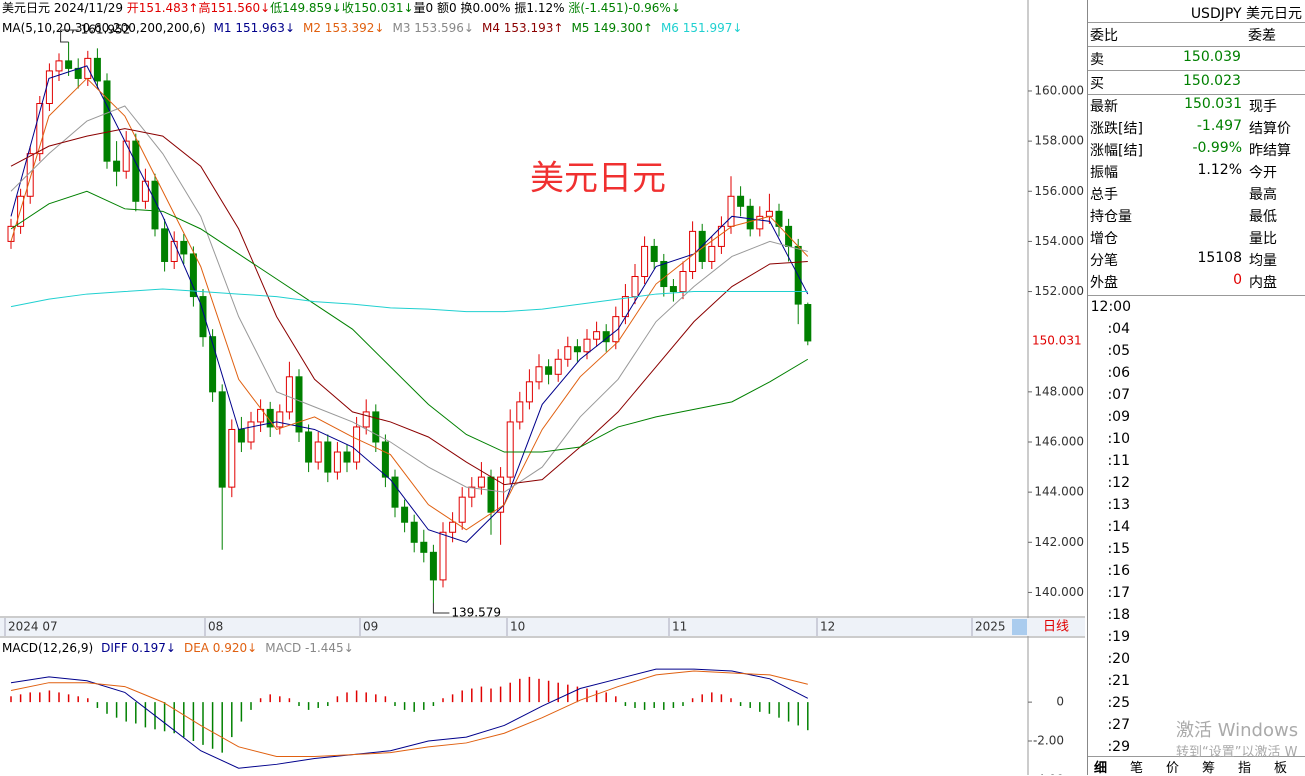 Image resolution: width=1305 pixels, height=776 pixels. Describe the element at coordinates (234, 7) in the screenshot. I see `header-field: 高151.560↓` at that location.